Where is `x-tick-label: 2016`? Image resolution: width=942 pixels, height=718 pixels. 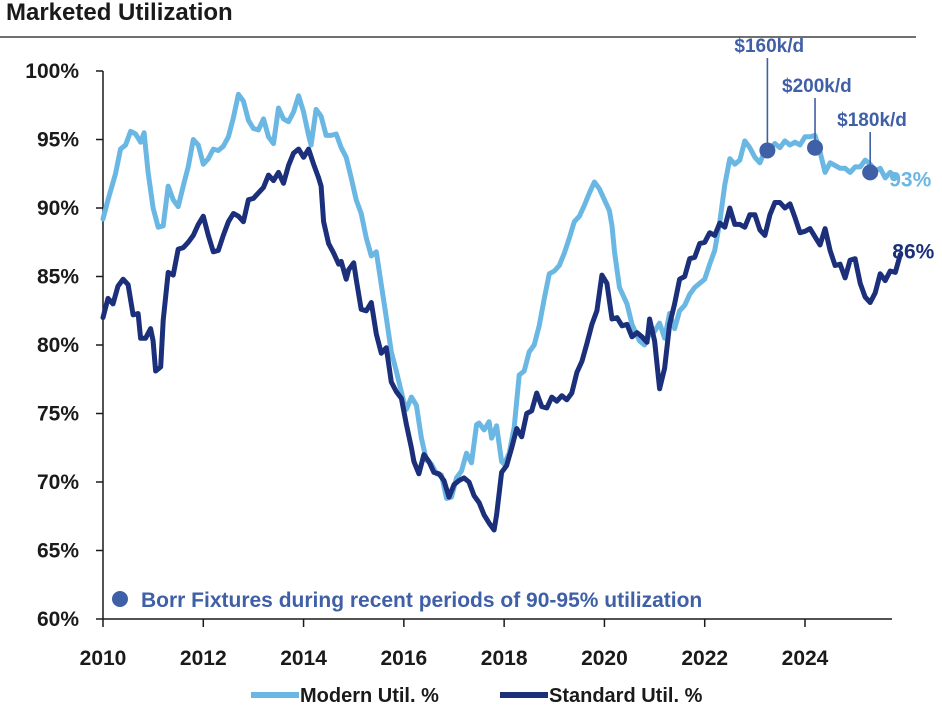 x-tick-label: 2016 is located at coordinates (403, 658).